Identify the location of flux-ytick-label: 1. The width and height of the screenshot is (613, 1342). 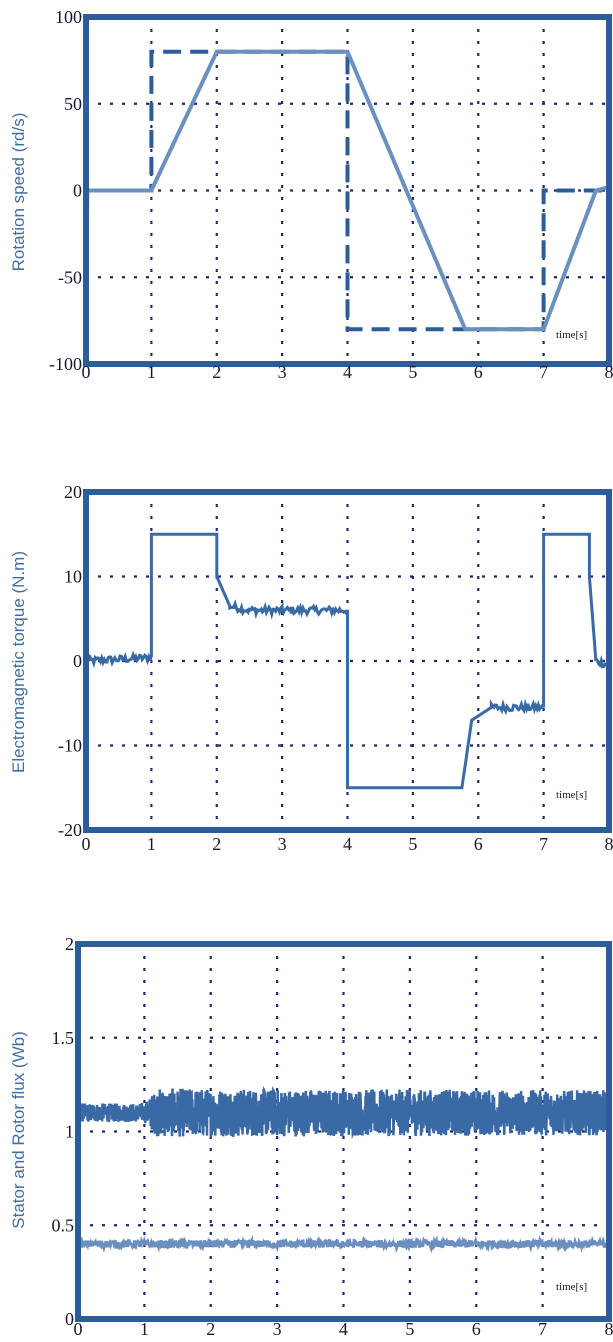
(69, 1132).